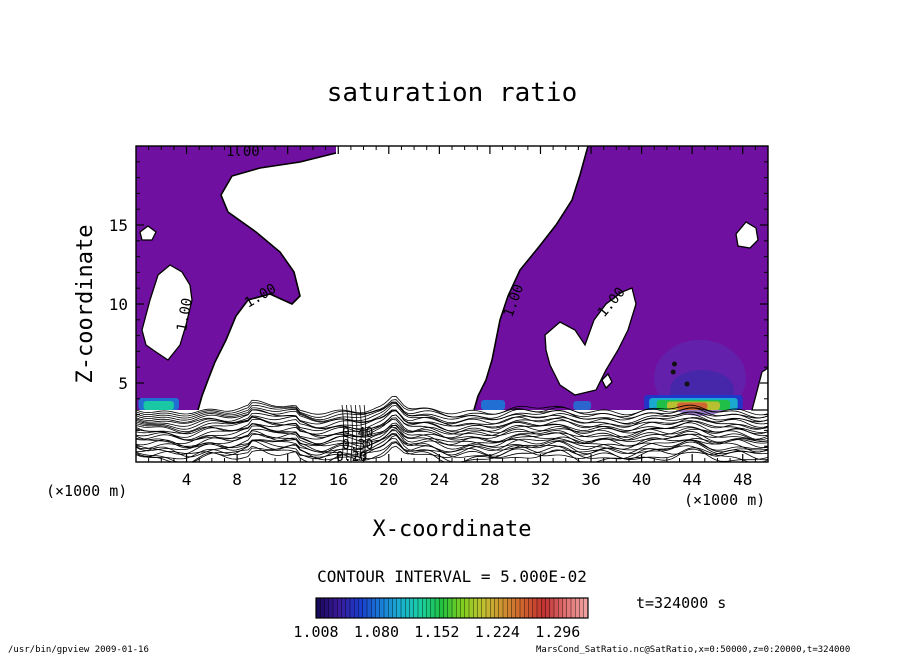  What do you see at coordinates (85, 304) in the screenshot?
I see `y-axis-label: Z-coordinate` at bounding box center [85, 304].